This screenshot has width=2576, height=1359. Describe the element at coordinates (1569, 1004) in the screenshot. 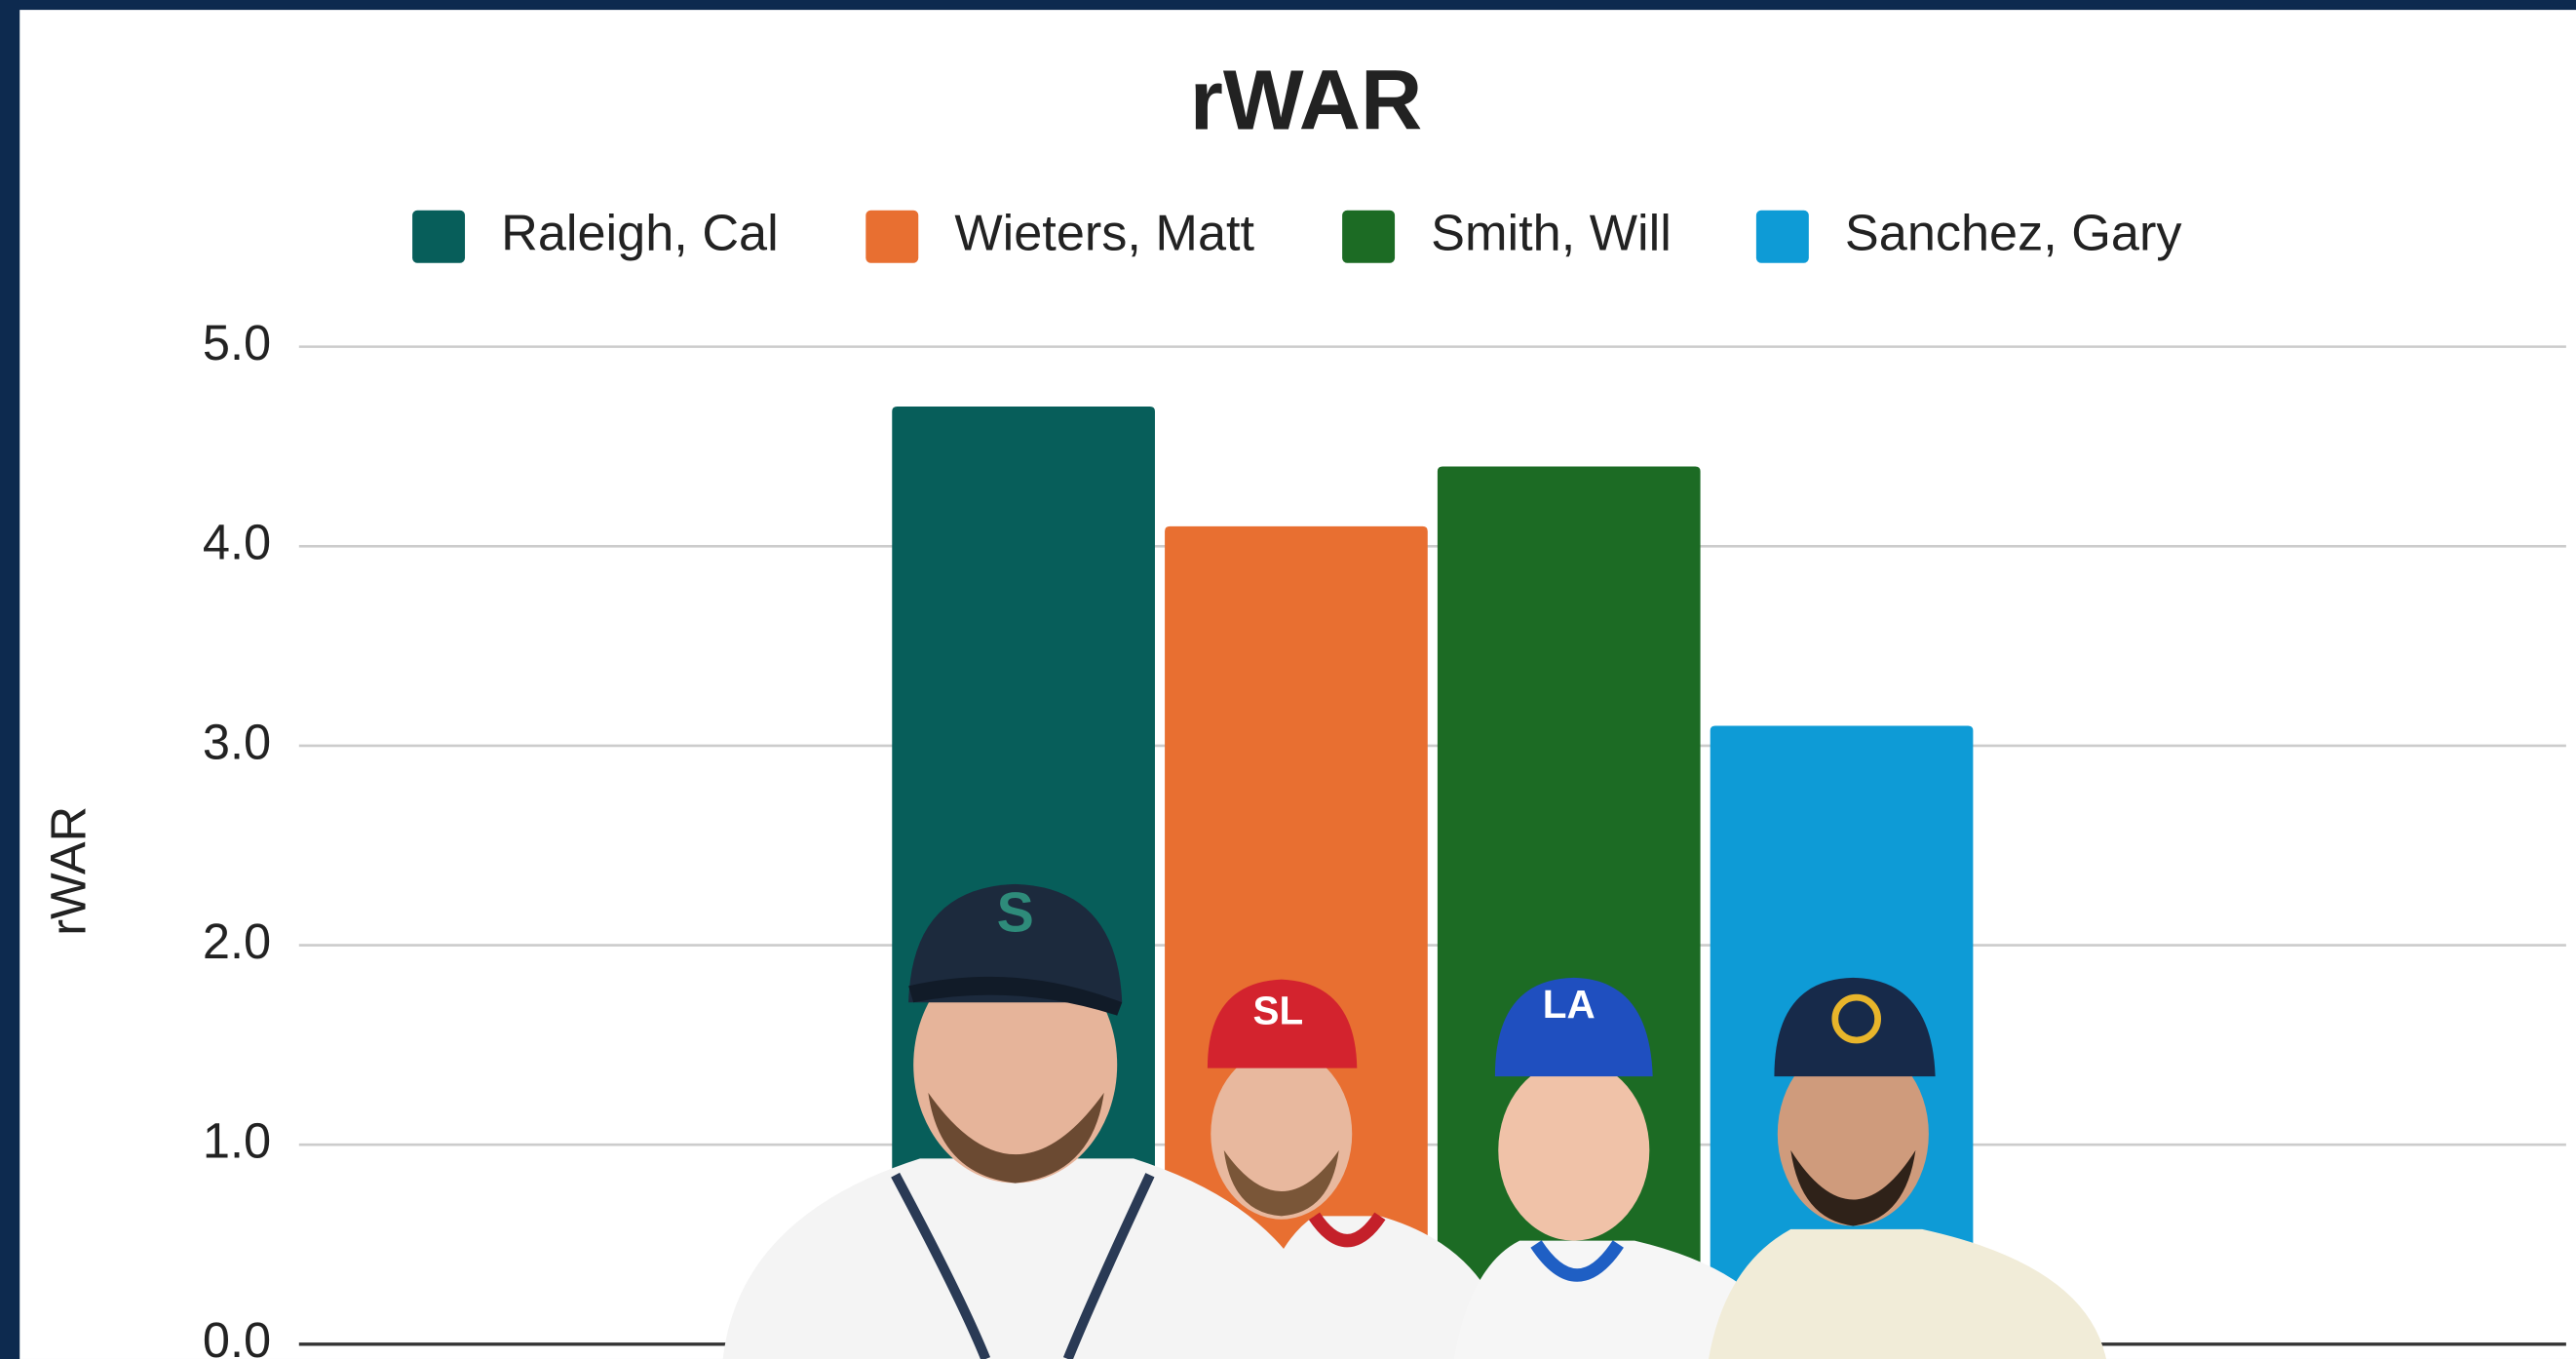

I see `svg-text: LA` at that location.